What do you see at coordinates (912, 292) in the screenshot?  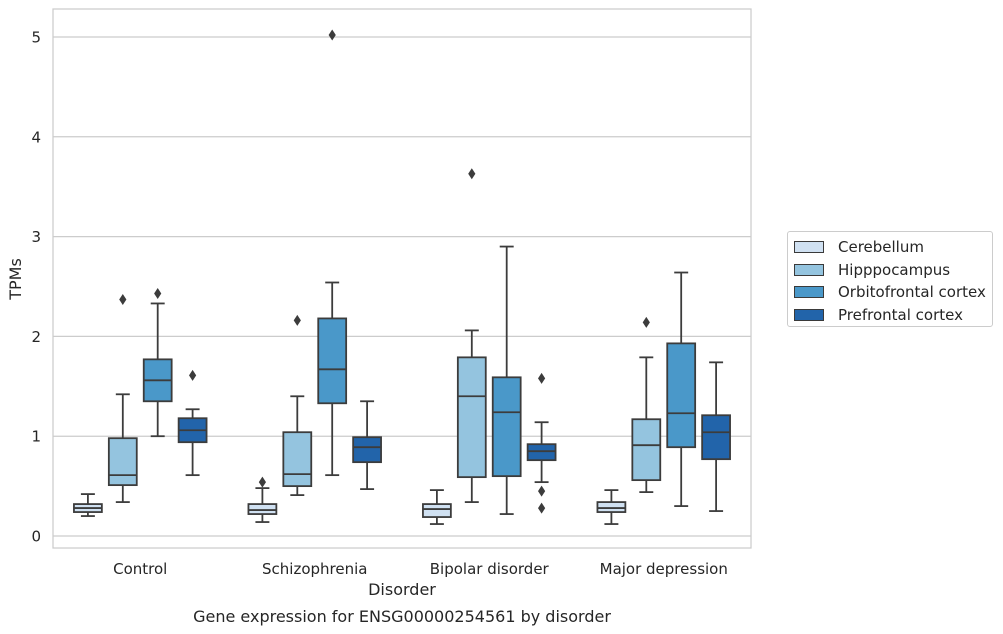 I see `legend-label: Orbitofrontal cortex` at bounding box center [912, 292].